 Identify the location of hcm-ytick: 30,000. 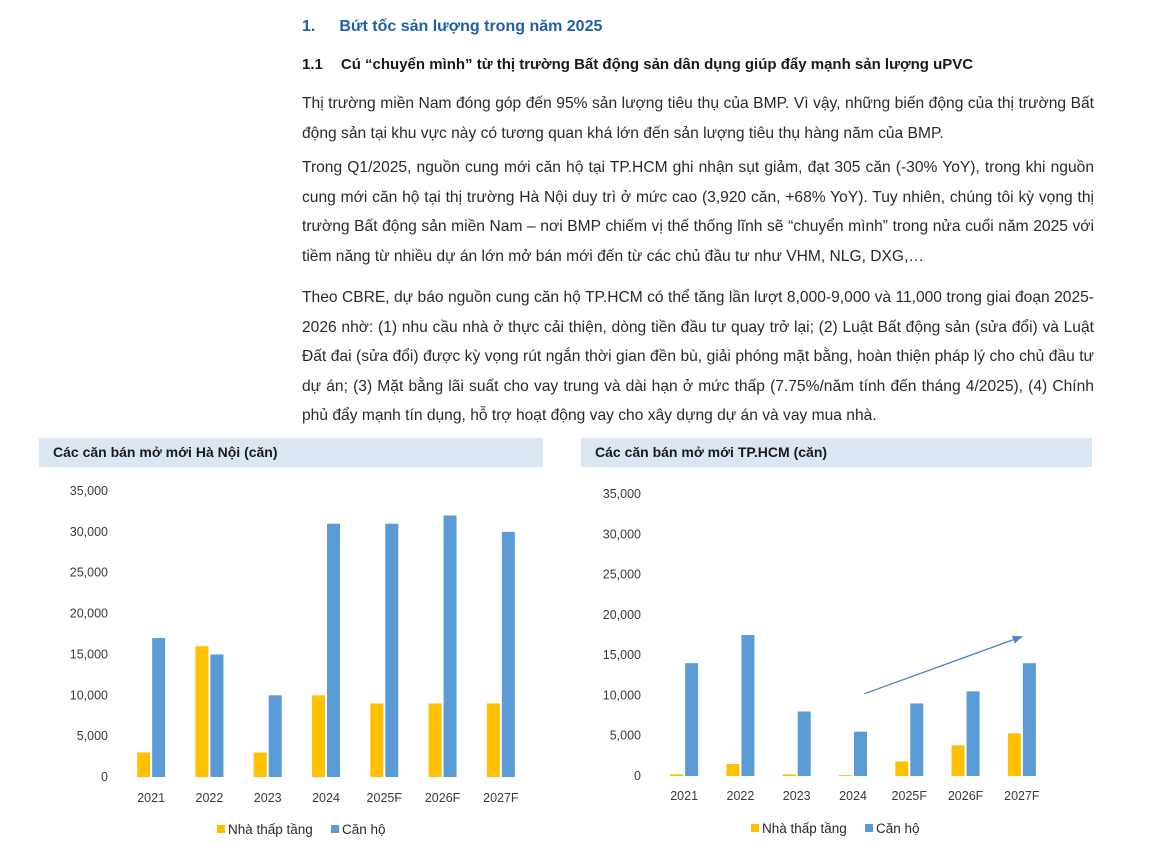
(622, 534).